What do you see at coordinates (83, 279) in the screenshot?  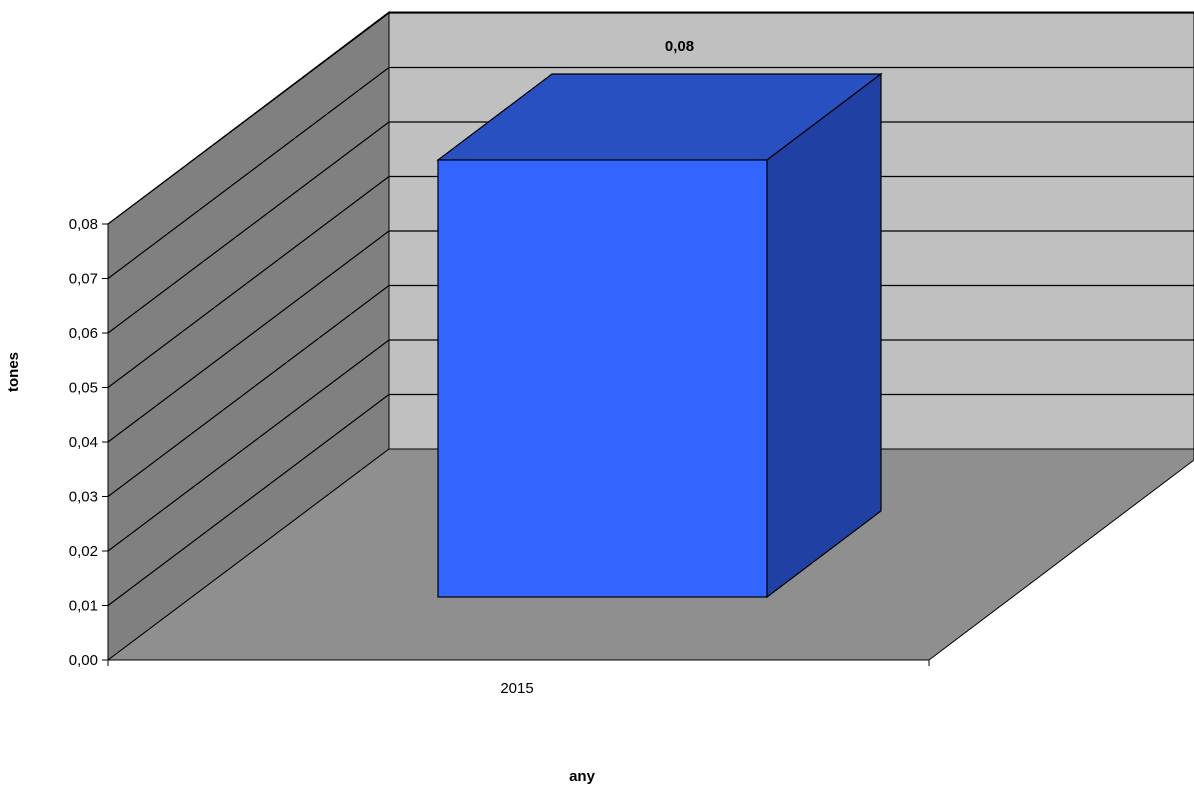 I see `y-tick-label: 0,07` at bounding box center [83, 279].